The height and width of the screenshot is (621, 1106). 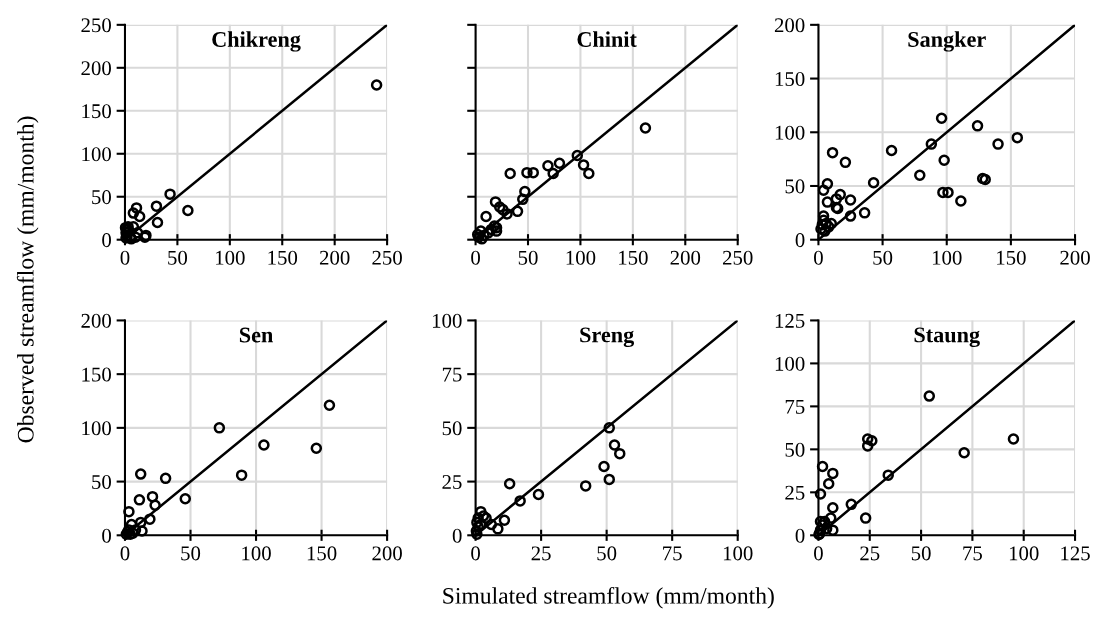 I want to click on y-tick-label: 250, so click(x=96, y=25).